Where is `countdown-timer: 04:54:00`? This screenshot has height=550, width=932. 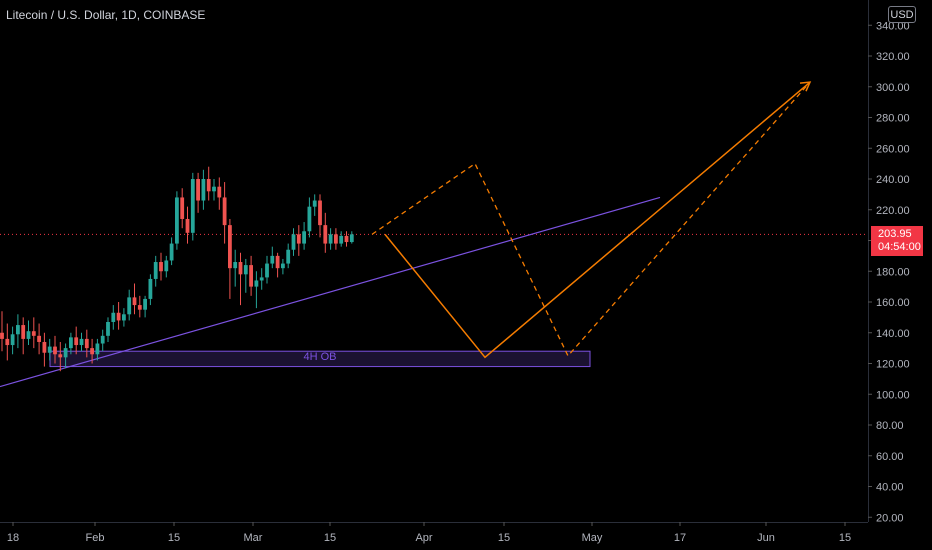 countdown-timer: 04:54:00 is located at coordinates (899, 247).